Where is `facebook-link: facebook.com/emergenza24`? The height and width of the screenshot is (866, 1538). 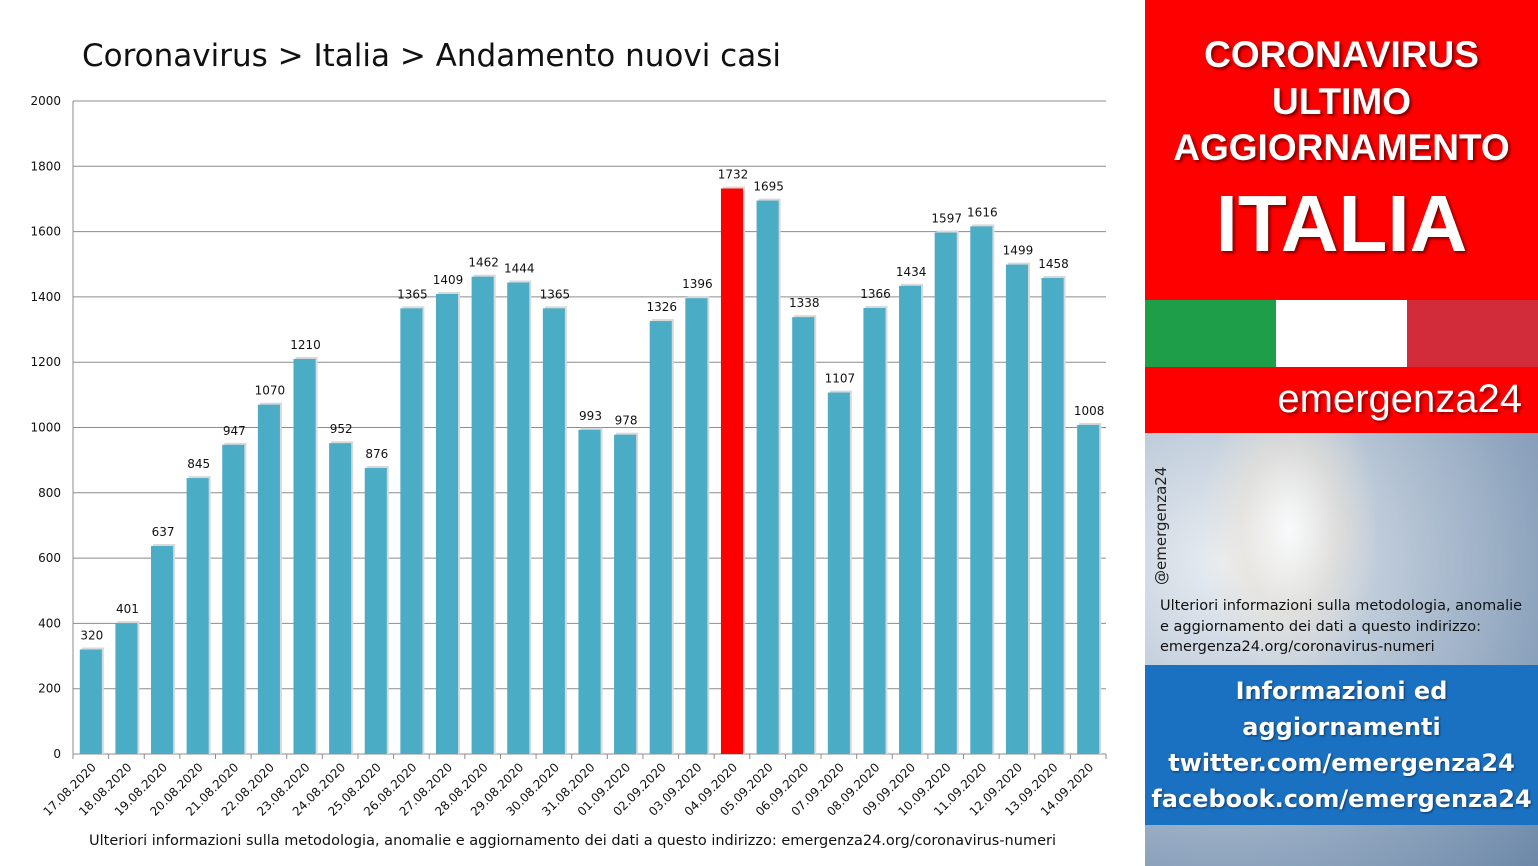 facebook-link: facebook.com/emergenza24 is located at coordinates (1341, 799).